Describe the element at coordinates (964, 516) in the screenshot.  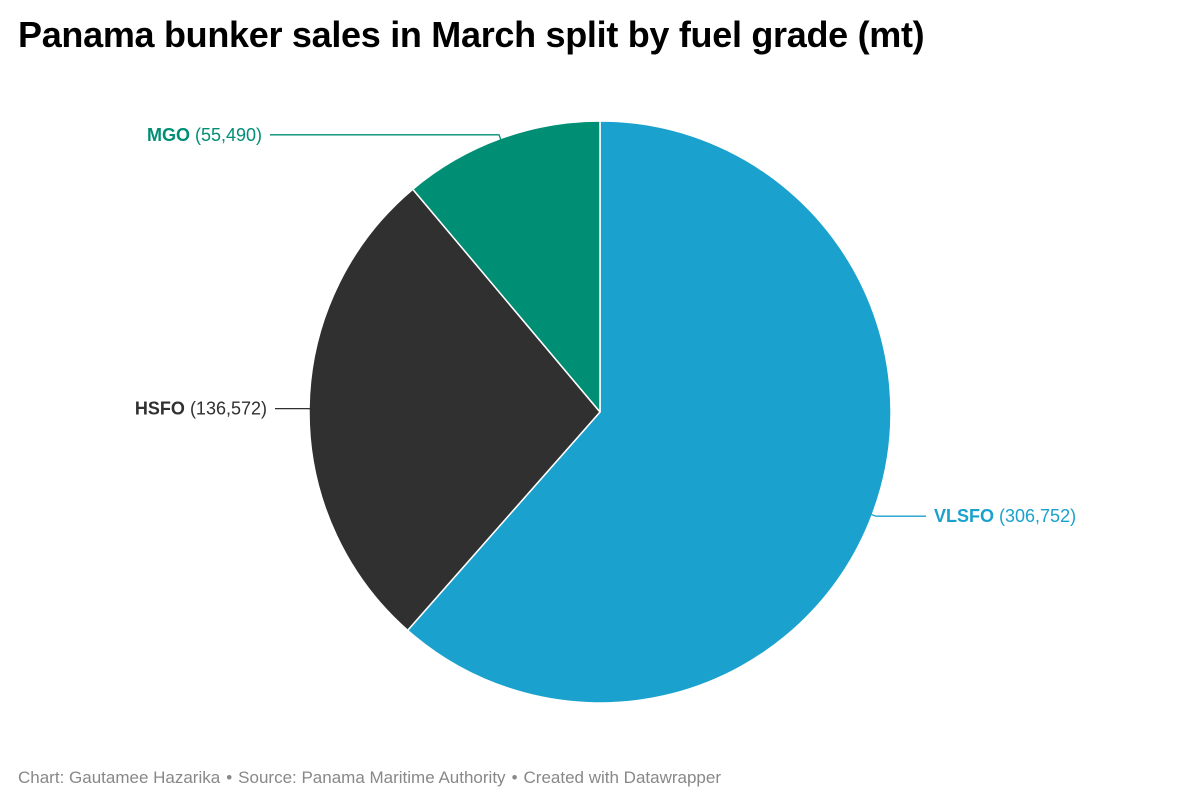
I see `slice-label-name: VLSFO` at that location.